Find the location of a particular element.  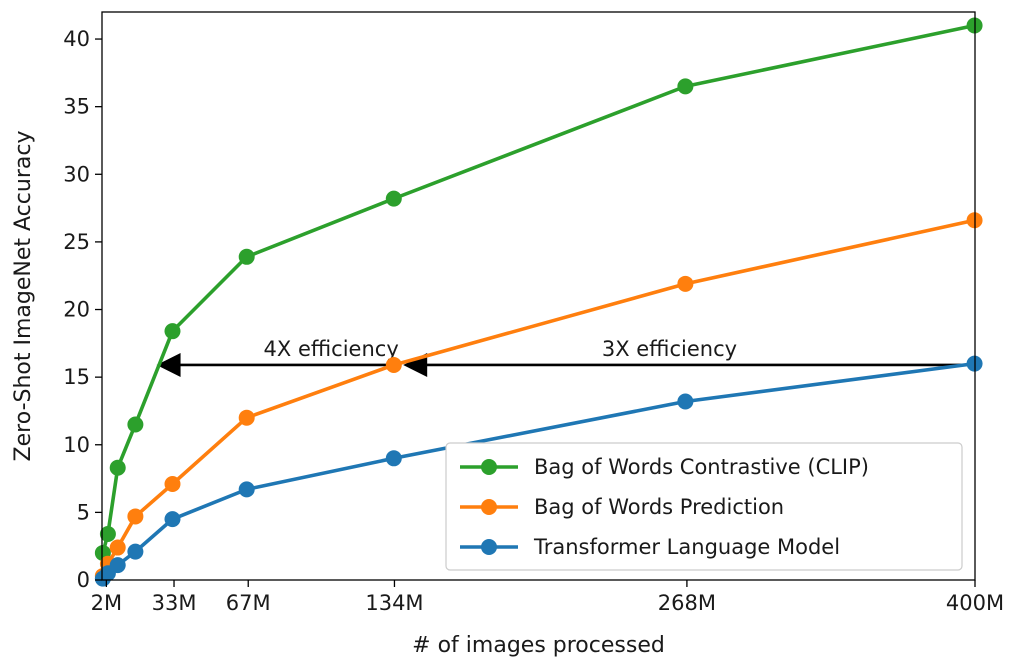

y-tick-label: 40 is located at coordinates (76, 39).